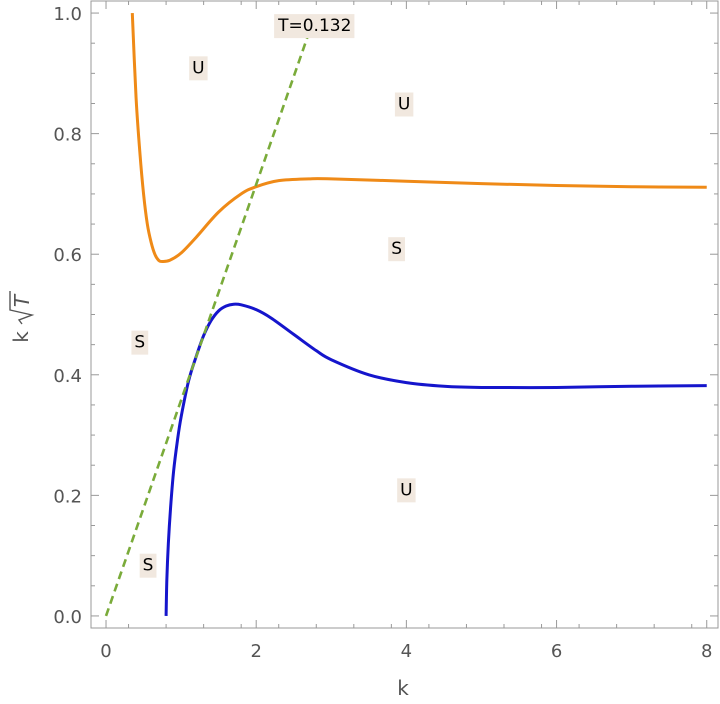 The image size is (720, 704). What do you see at coordinates (67, 14) in the screenshot?
I see `y-tick-label: 1.0` at bounding box center [67, 14].